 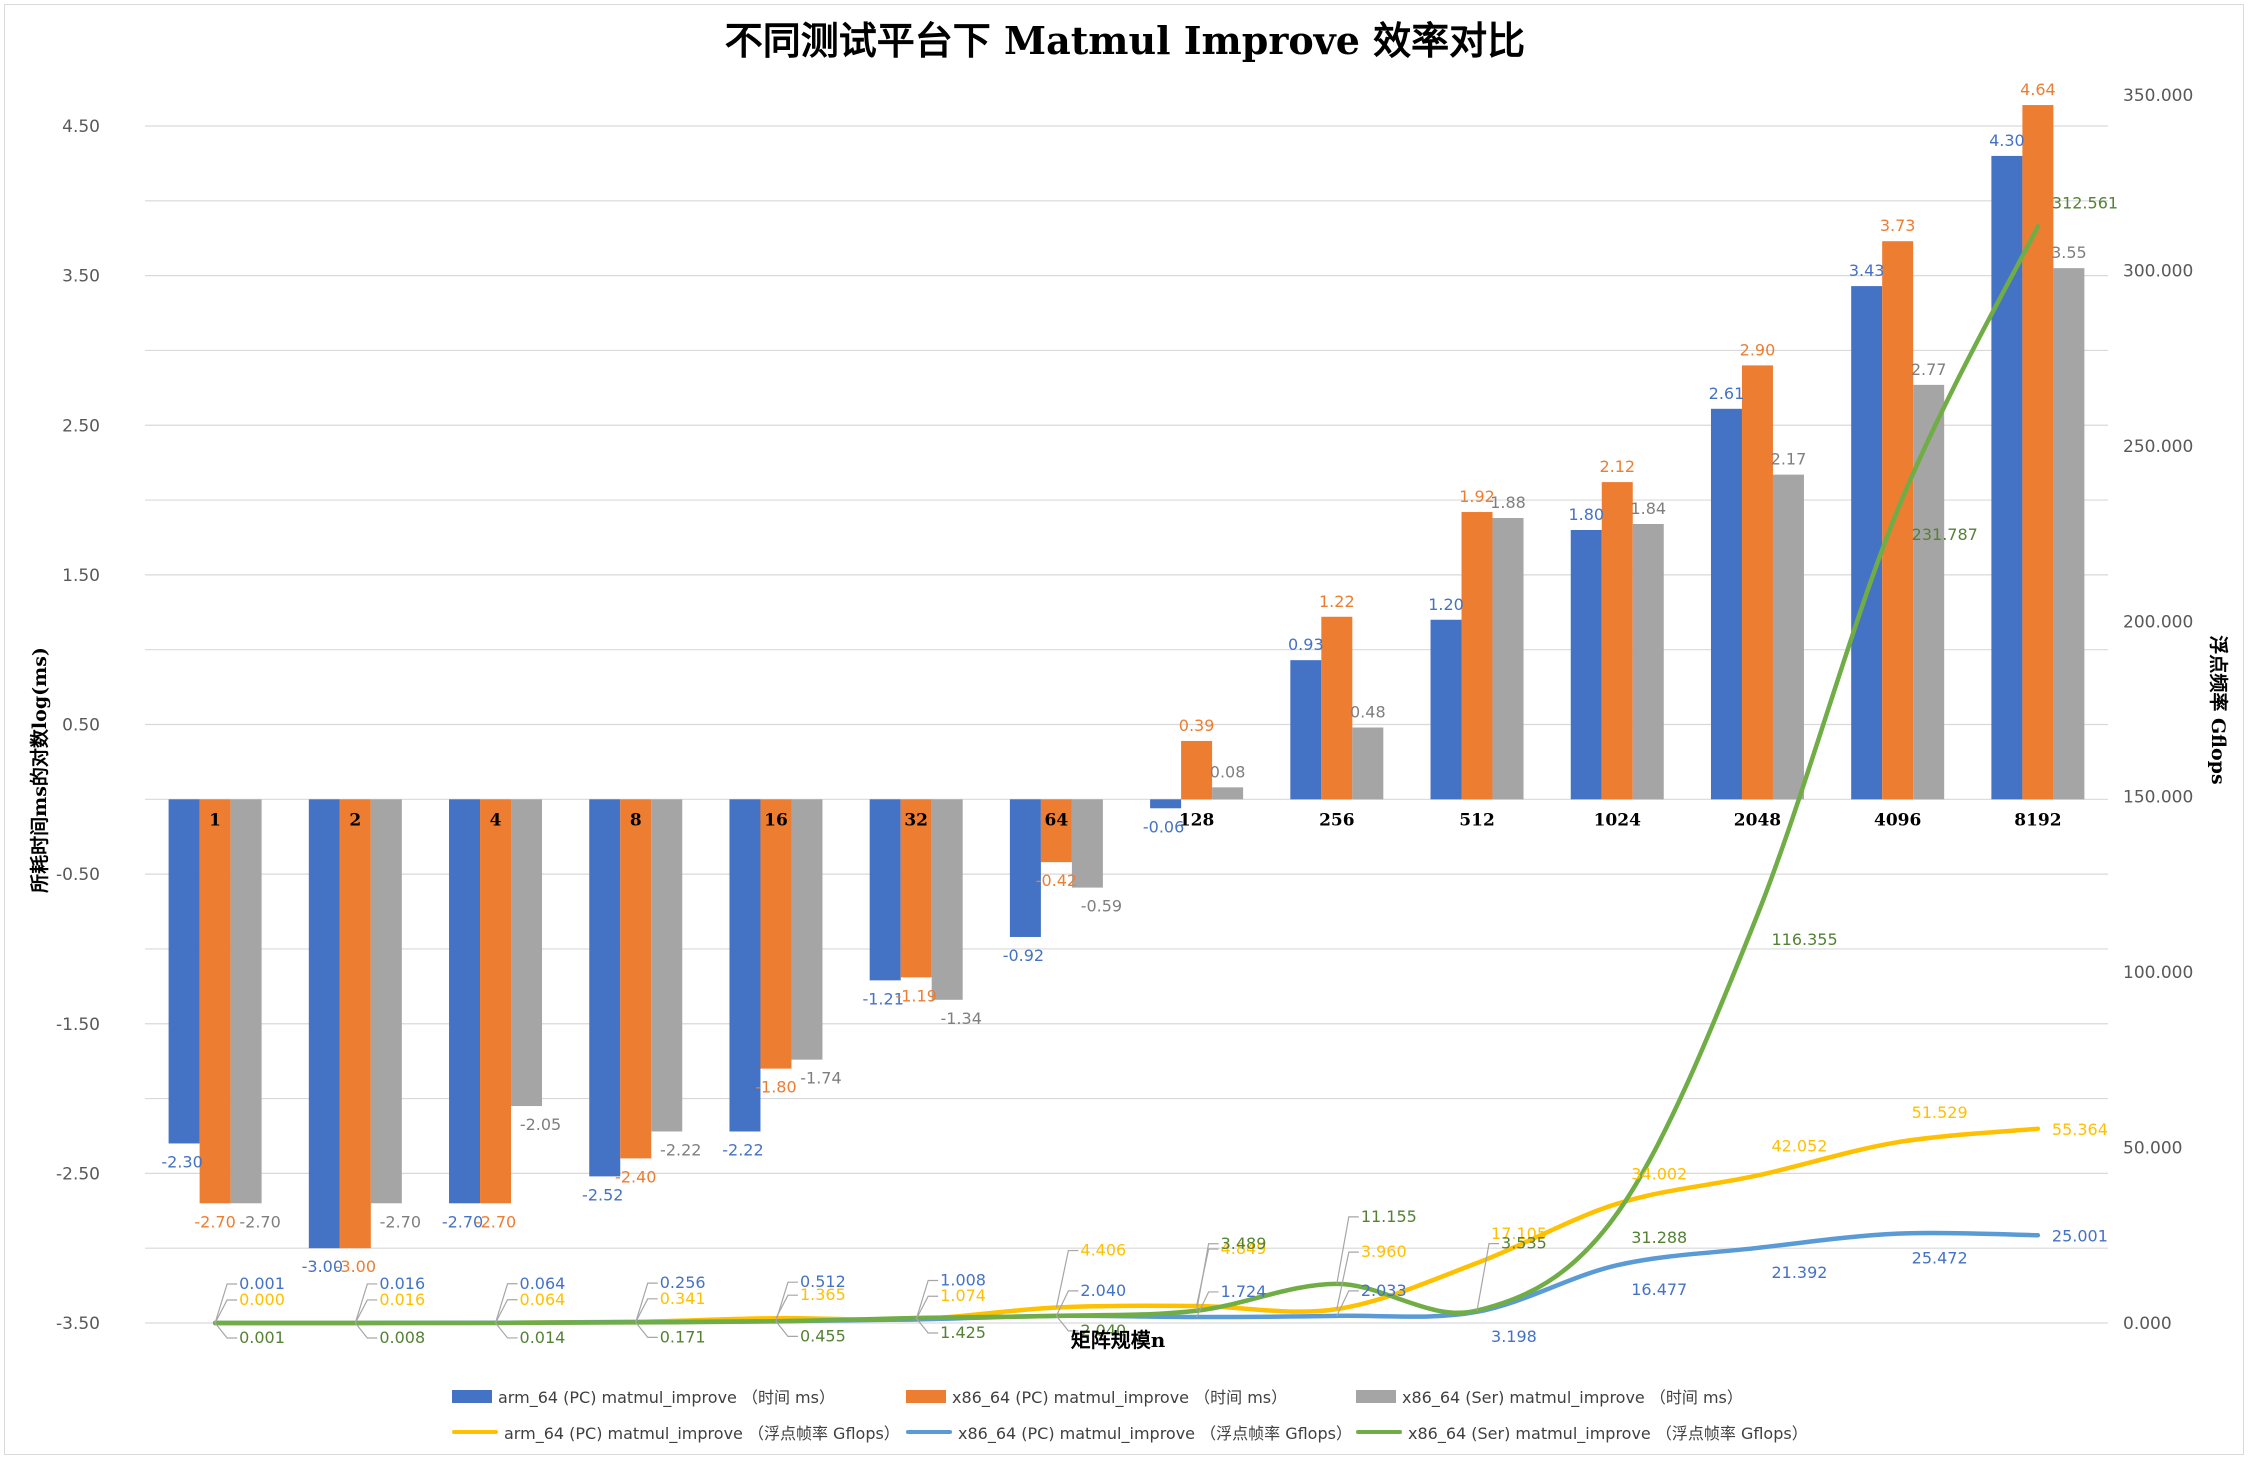 I want to click on line-data-label: 42.052, so click(x=1799, y=1145).